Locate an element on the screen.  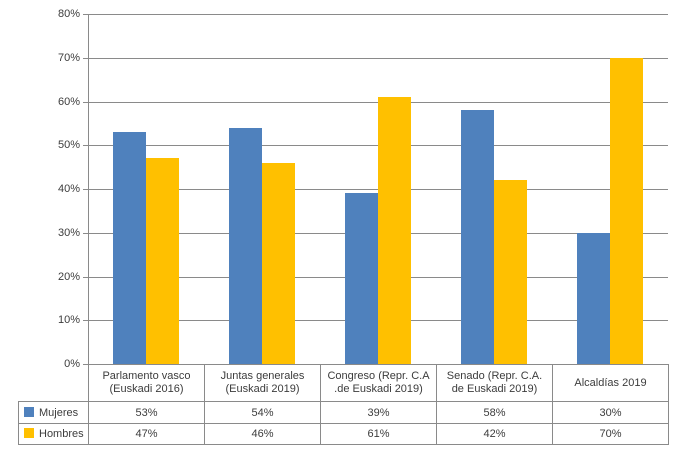
table-corner-cell is located at coordinates (54, 383).